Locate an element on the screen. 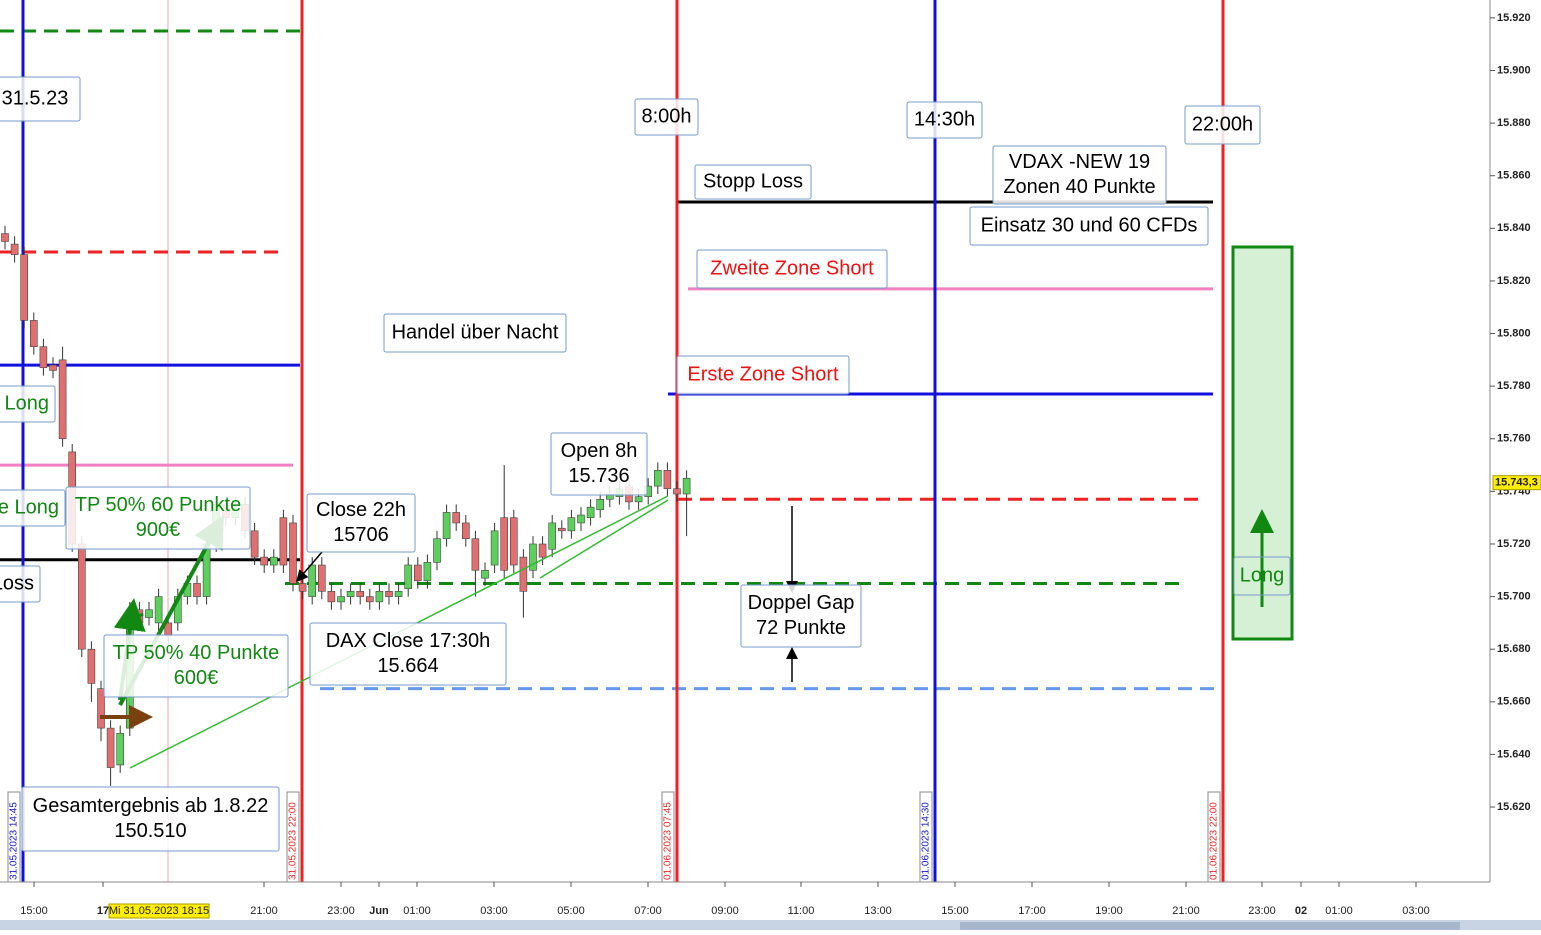 This screenshot has height=935, width=1541. annotation-text: Zweite Zone Short is located at coordinates (792, 268).